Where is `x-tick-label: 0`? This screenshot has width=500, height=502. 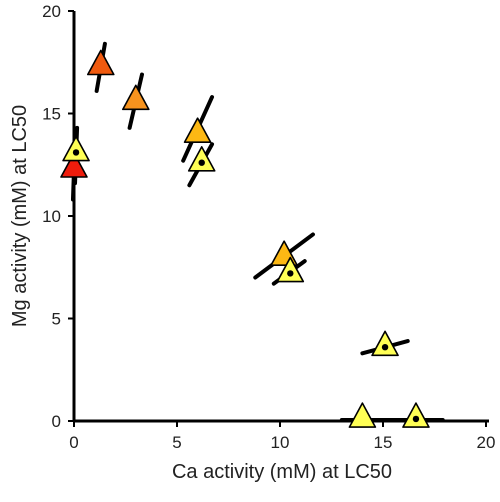 x-tick-label: 0 is located at coordinates (73, 442).